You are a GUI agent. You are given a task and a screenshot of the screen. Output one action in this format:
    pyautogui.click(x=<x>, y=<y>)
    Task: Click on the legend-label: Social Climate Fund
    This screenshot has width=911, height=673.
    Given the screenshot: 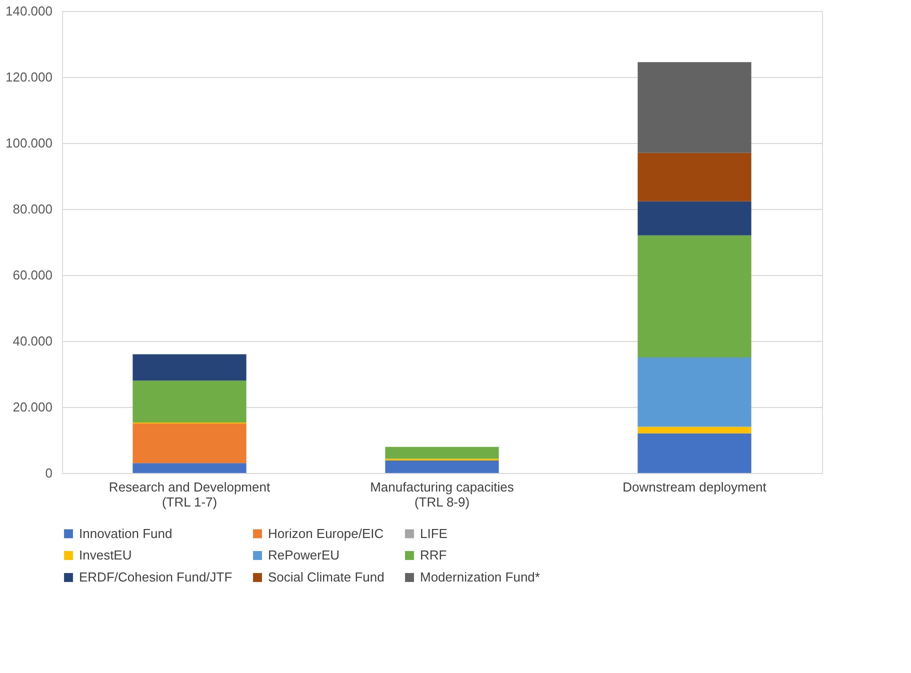 What is the action you would take?
    pyautogui.click(x=326, y=577)
    